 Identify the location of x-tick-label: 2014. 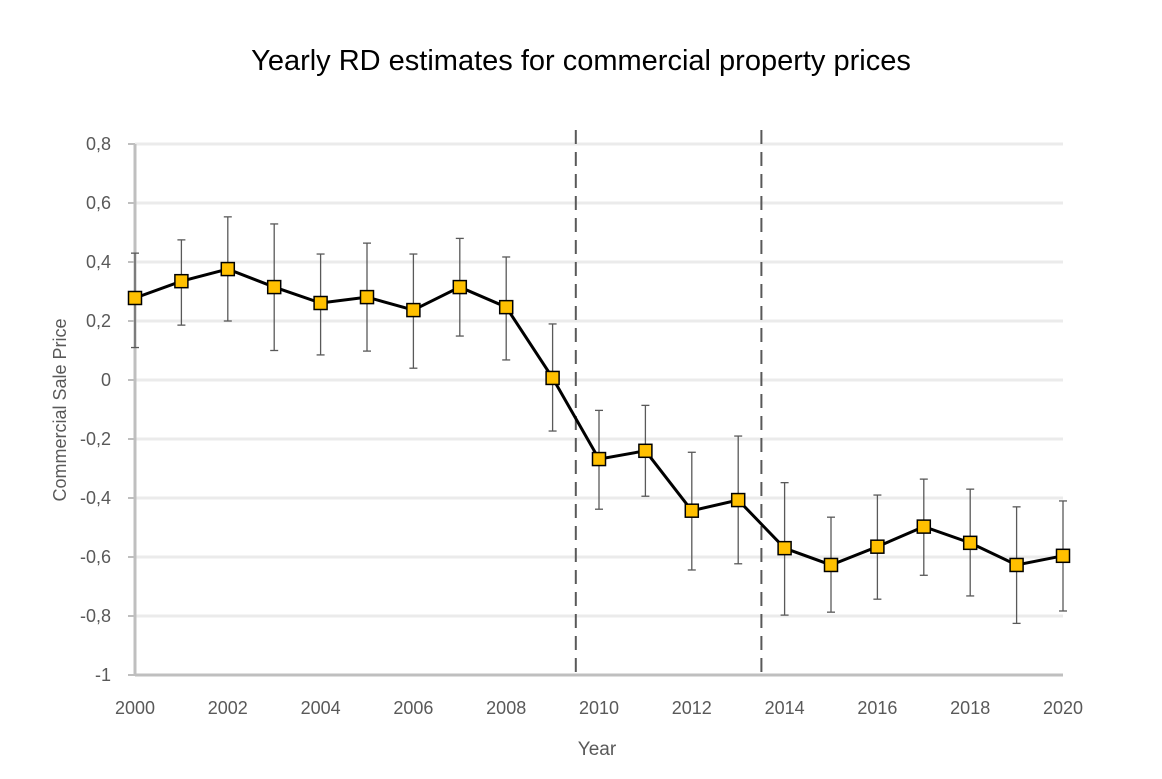
(785, 708).